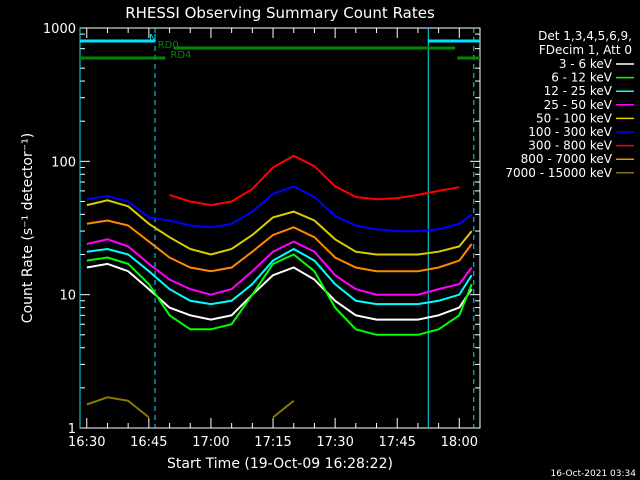  What do you see at coordinates (570, 146) in the screenshot?
I see `legend-label: 300 - 800 keV` at bounding box center [570, 146].